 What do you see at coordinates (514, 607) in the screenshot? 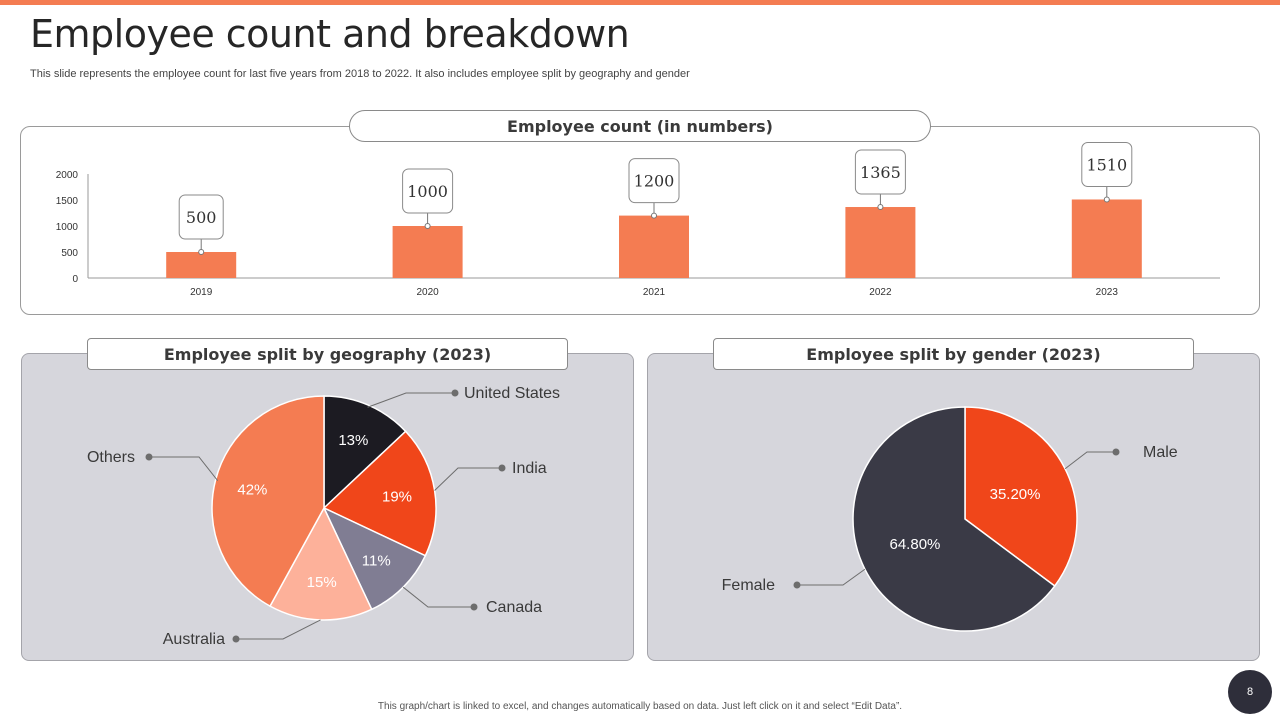
I see `legend-label-canada: Canada` at bounding box center [514, 607].